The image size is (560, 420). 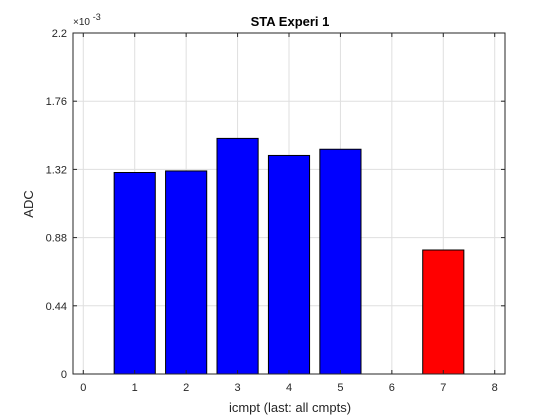 What do you see at coordinates (64, 375) in the screenshot?
I see `y-tick-label: 0` at bounding box center [64, 375].